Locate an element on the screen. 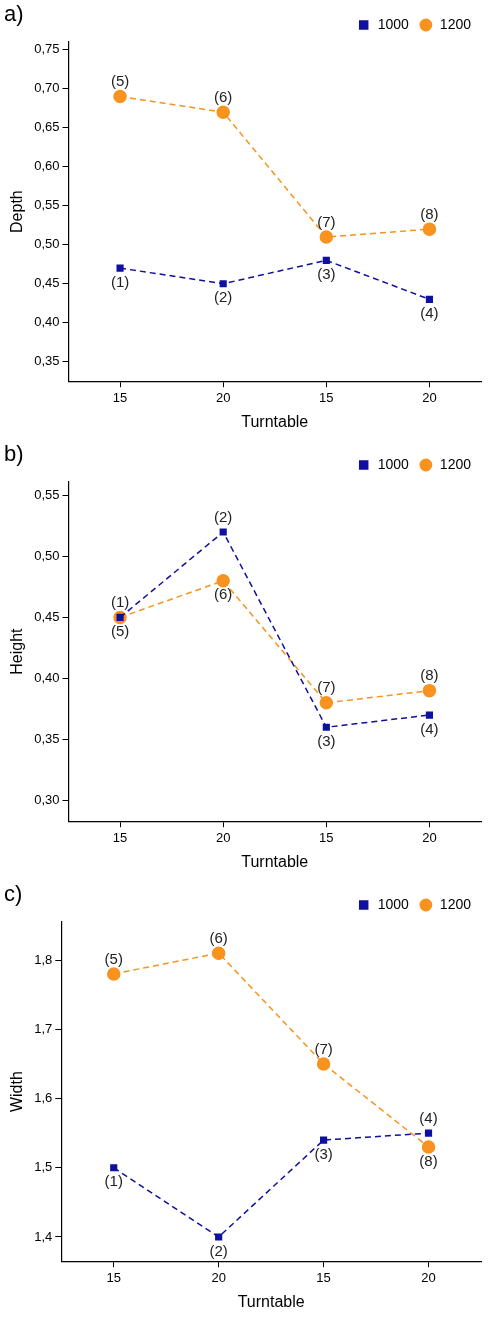 The image size is (501, 1330). y-axis-title: Height is located at coordinates (17, 651).